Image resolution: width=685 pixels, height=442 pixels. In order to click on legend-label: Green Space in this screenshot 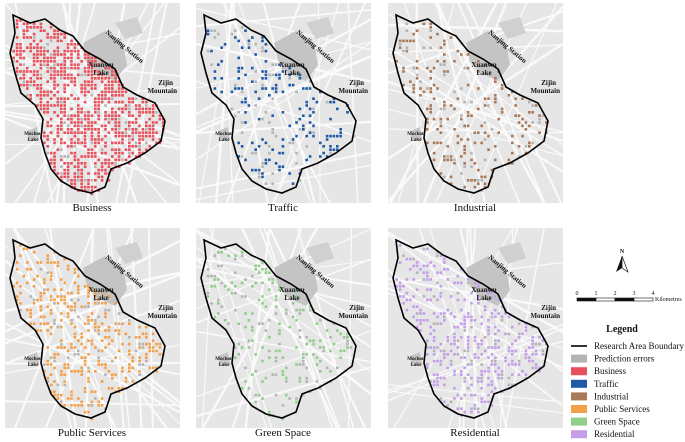, I will do `click(617, 422)`.